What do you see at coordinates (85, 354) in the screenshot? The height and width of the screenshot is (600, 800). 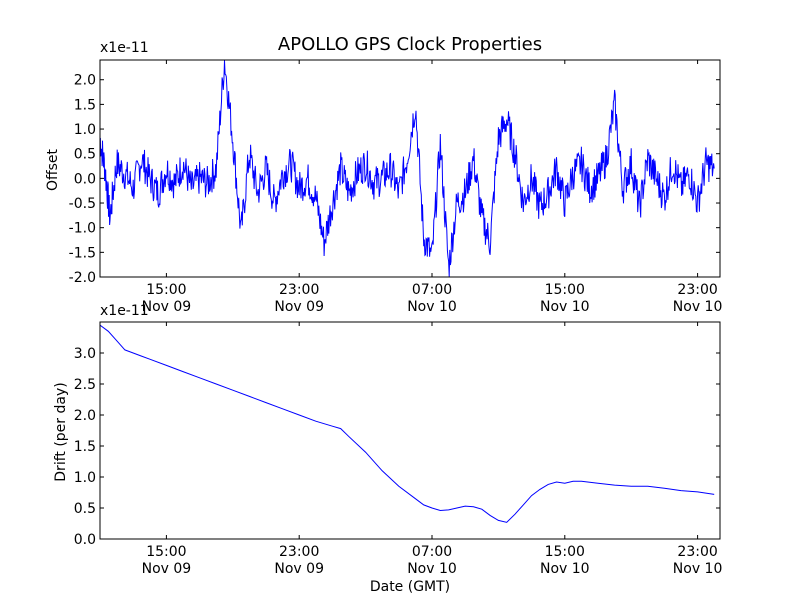 I see `drift-y-tick-label: 3.0` at bounding box center [85, 354].